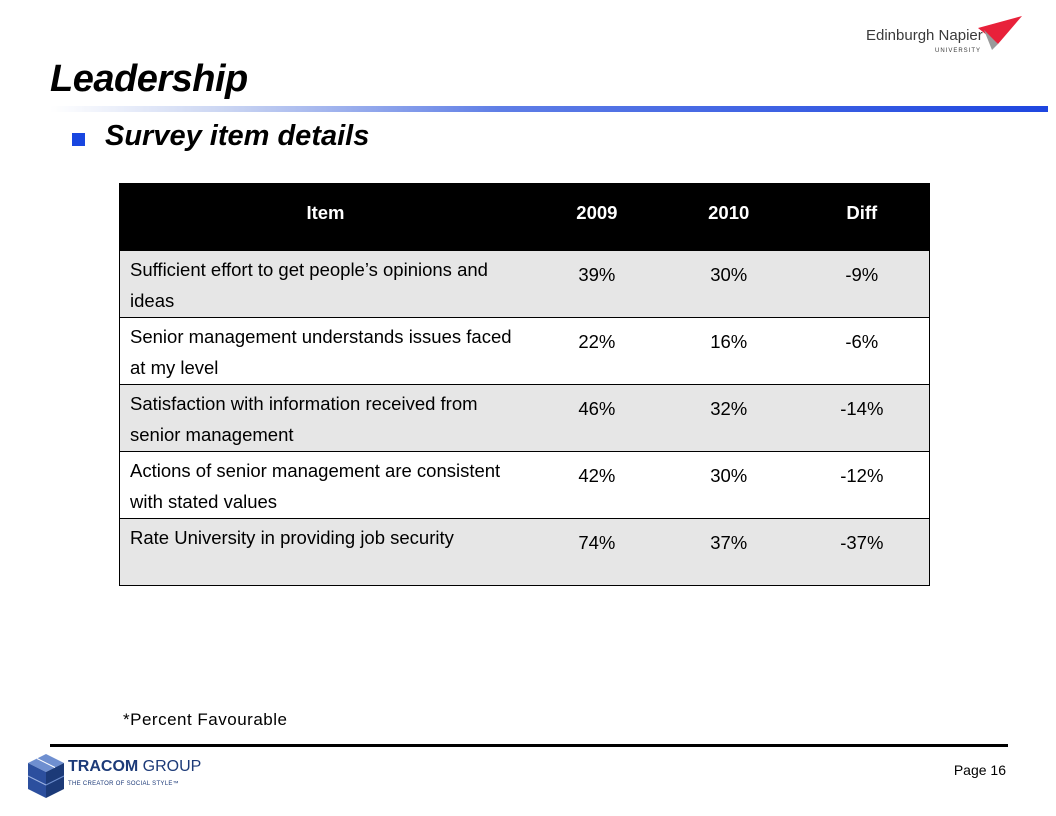 The image size is (1056, 816). What do you see at coordinates (172, 766) in the screenshot?
I see `tracom-group-word: GROUP` at bounding box center [172, 766].